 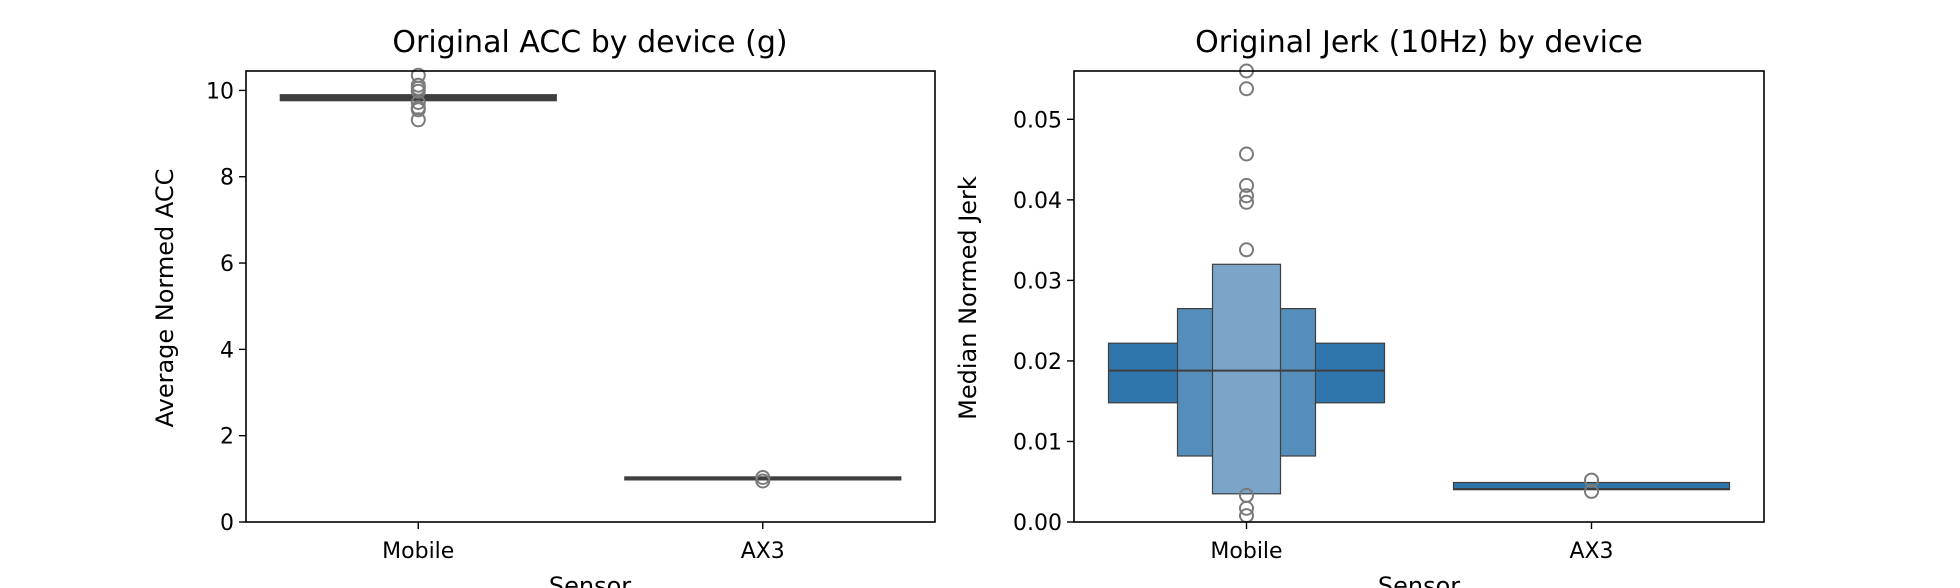 What do you see at coordinates (1037, 523) in the screenshot?
I see `jerk-y-tick-label: 0.00` at bounding box center [1037, 523].